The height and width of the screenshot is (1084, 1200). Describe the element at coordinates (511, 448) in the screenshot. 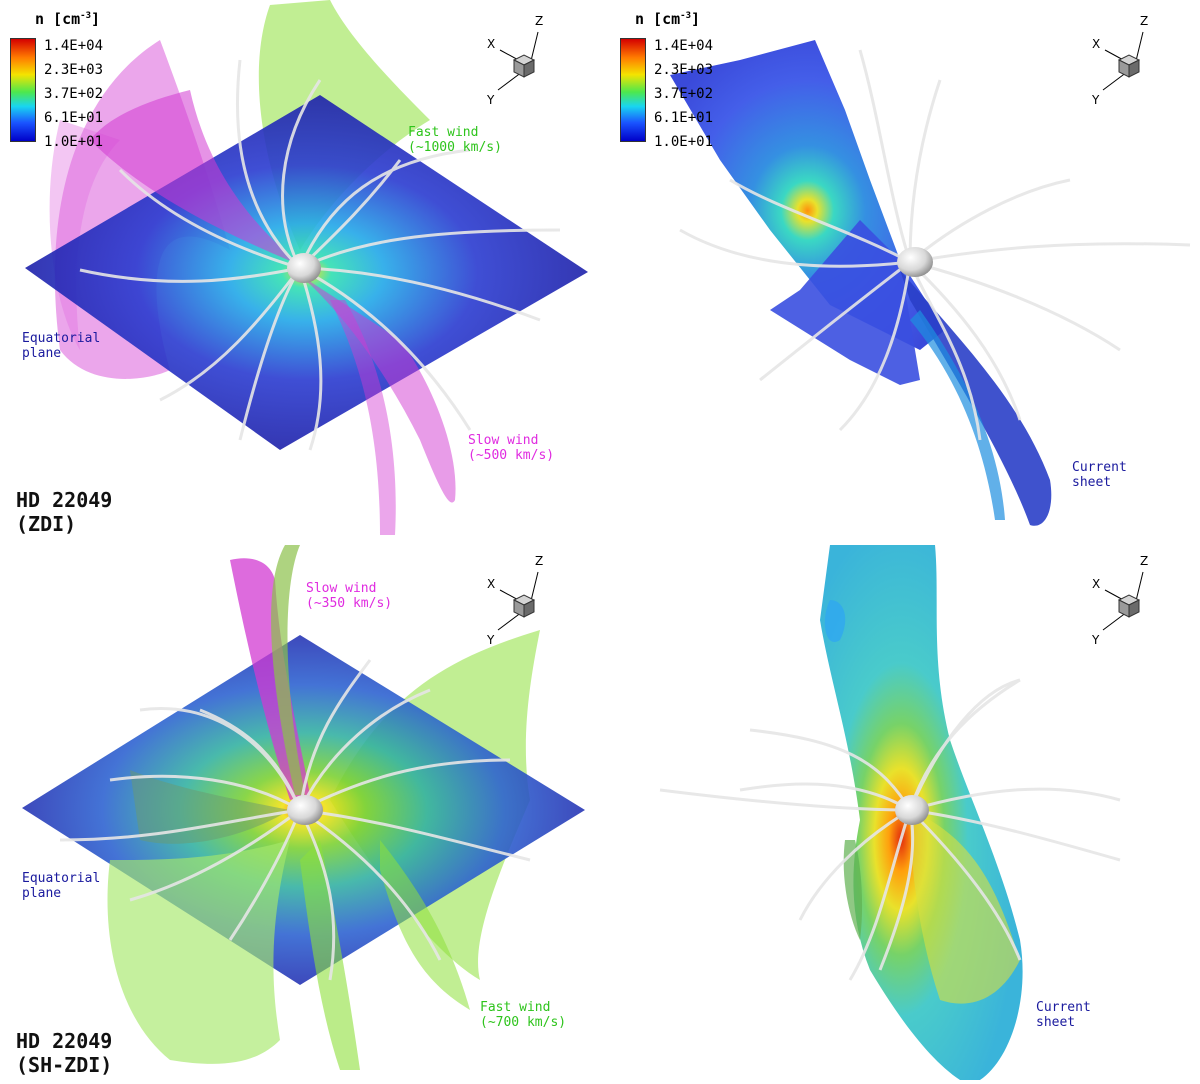

I see `slow-wind-label: Slow wind (~500 km/s)` at that location.